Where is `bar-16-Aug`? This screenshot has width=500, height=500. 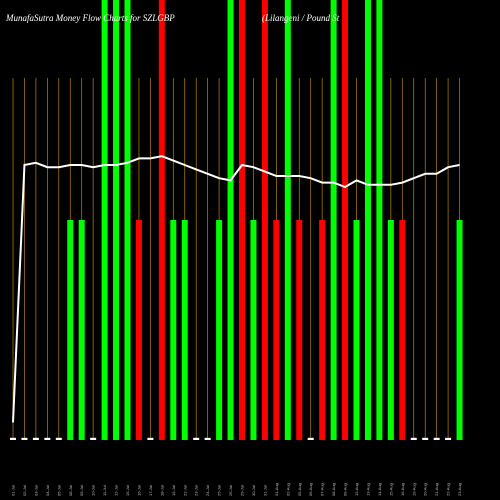 bar-16-Aug is located at coordinates (402, 330).